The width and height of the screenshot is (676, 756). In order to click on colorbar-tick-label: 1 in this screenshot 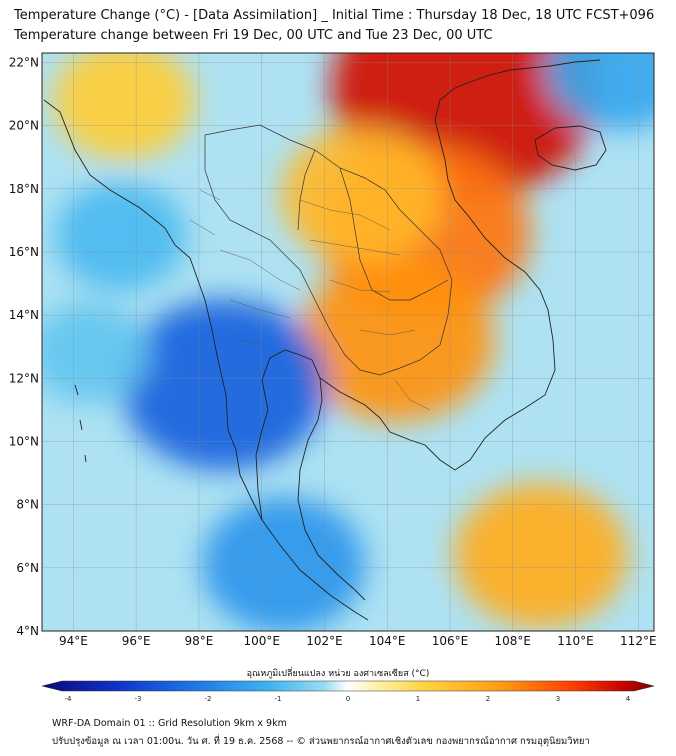, I will do `click(418, 699)`.